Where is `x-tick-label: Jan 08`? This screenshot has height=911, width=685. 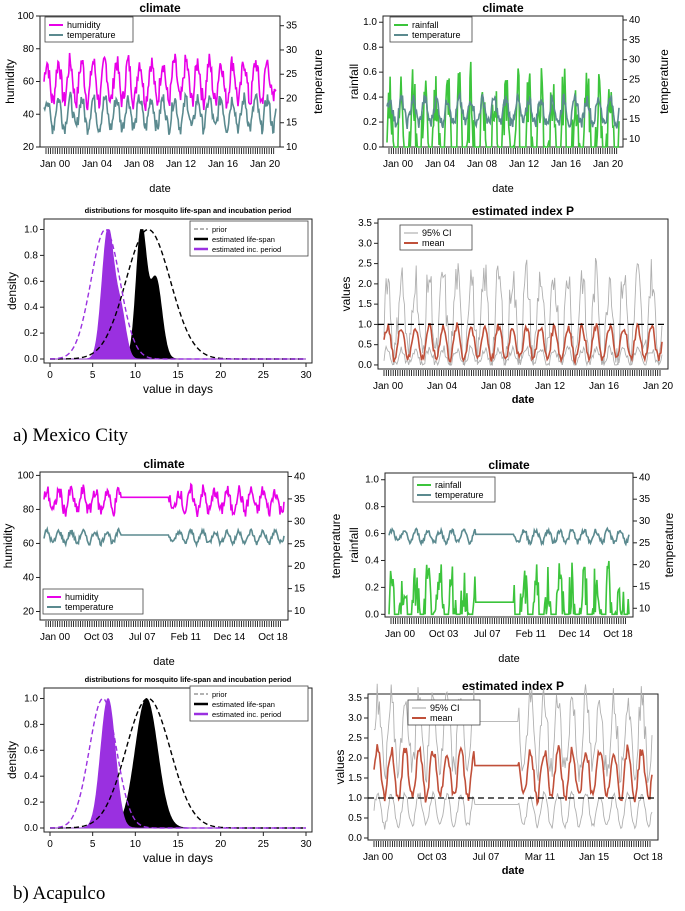
x-tick-label: Jan 08 is located at coordinates (496, 386).